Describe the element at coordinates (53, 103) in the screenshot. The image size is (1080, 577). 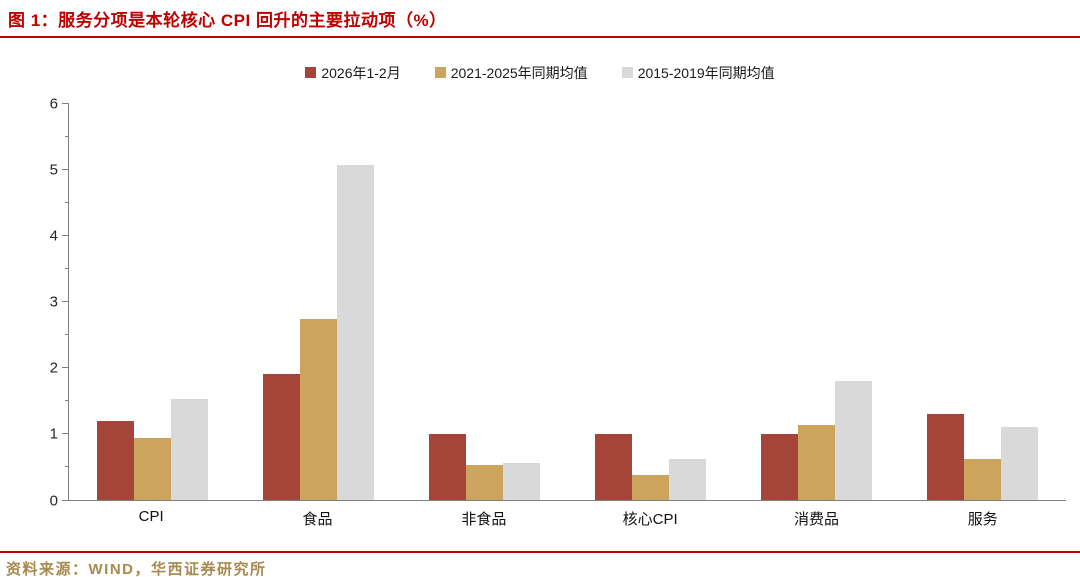
I see `y-axis-tick-label: 6` at that location.